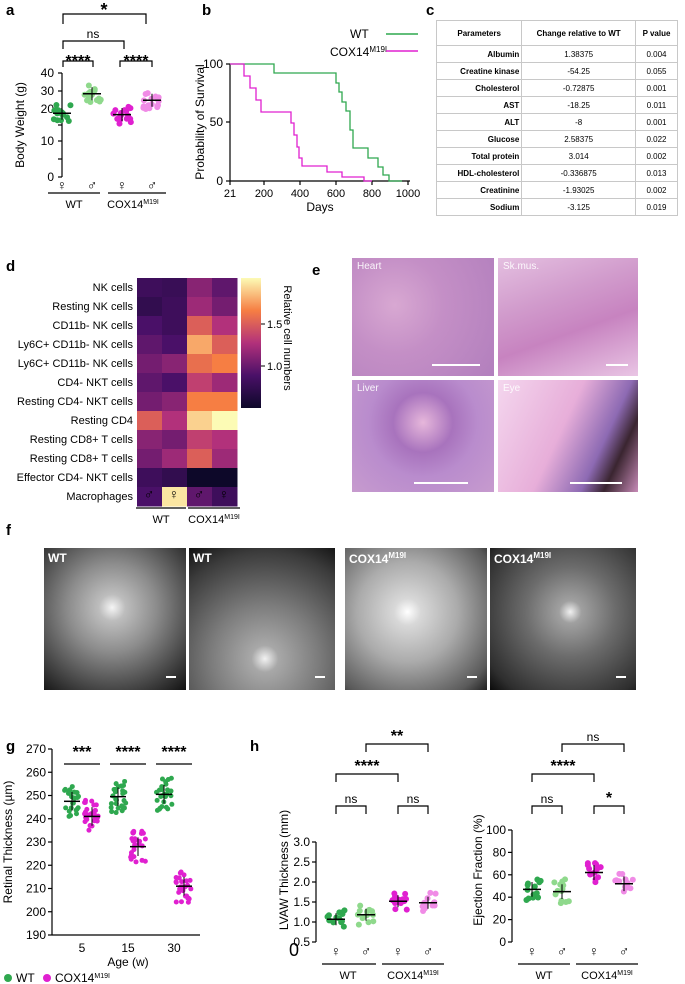 This screenshot has width=685, height=984. Describe the element at coordinates (556, 173) in the screenshot. I see `c-row: HDL-cholesterol -0.336875 0.013` at that location.